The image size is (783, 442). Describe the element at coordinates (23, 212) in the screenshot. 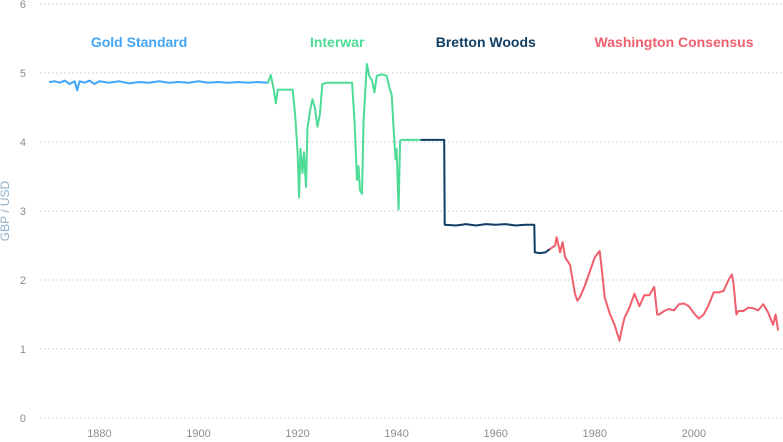

I see `y-tick-label: 3` at that location.